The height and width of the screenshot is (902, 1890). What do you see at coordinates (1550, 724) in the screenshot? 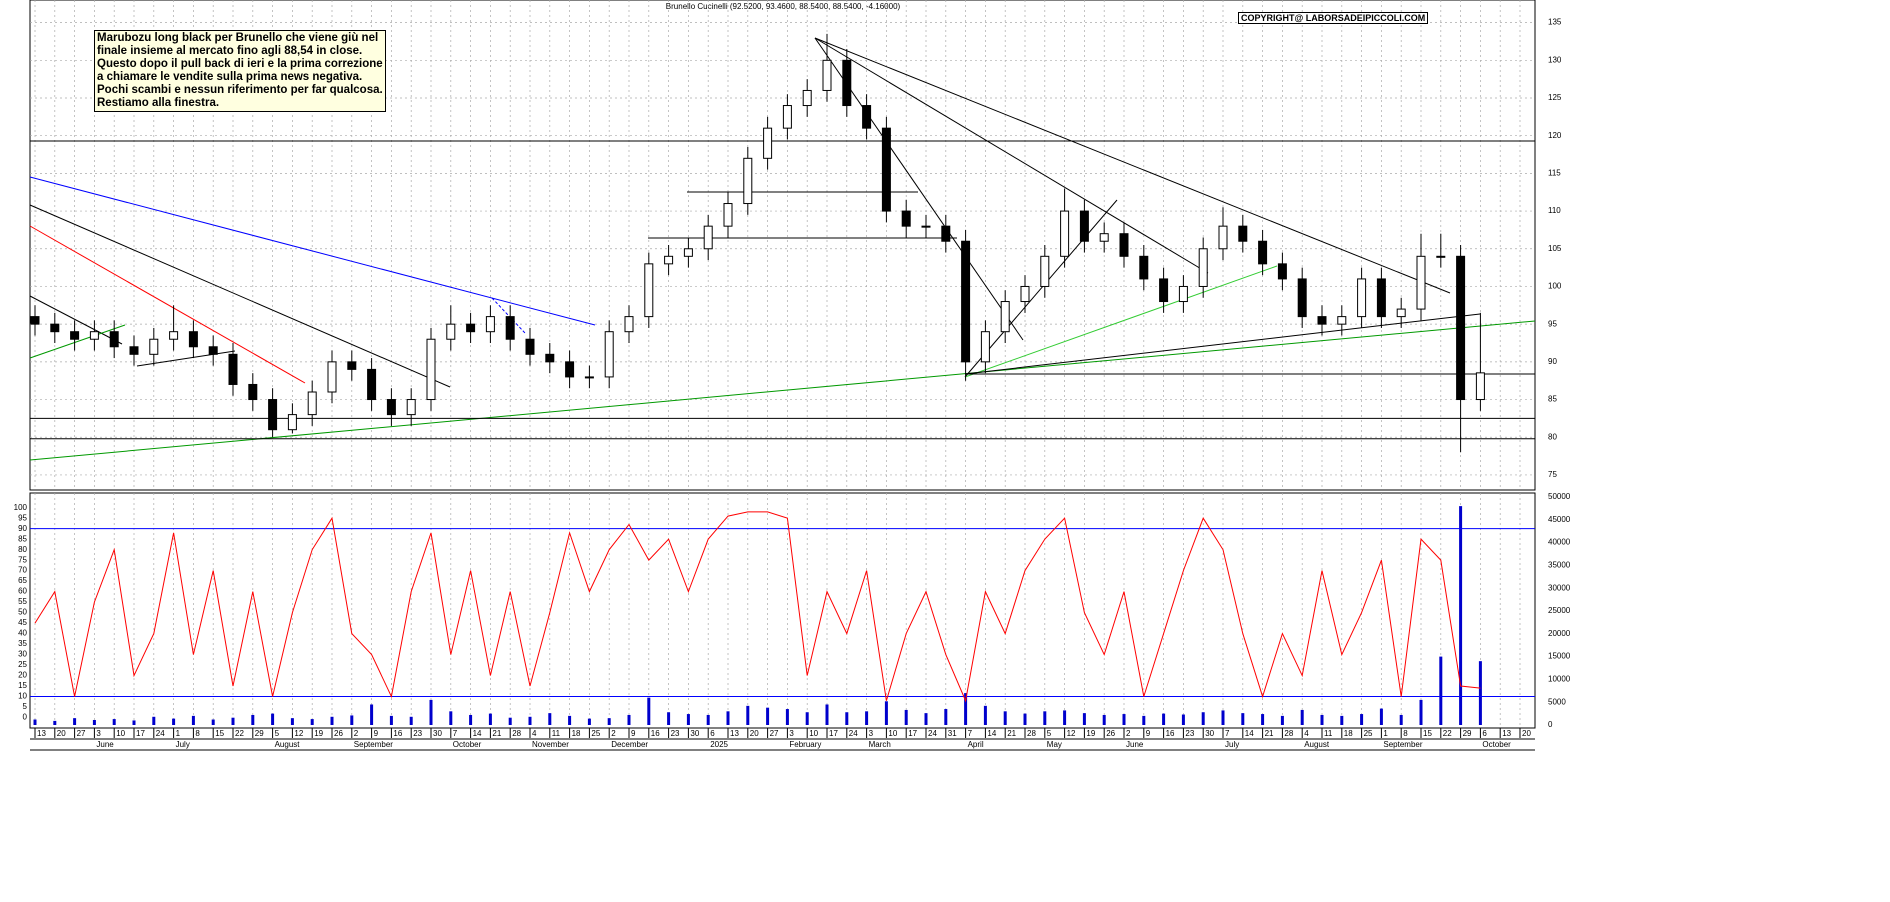
I see `y2-tick-label: 0` at bounding box center [1550, 724].